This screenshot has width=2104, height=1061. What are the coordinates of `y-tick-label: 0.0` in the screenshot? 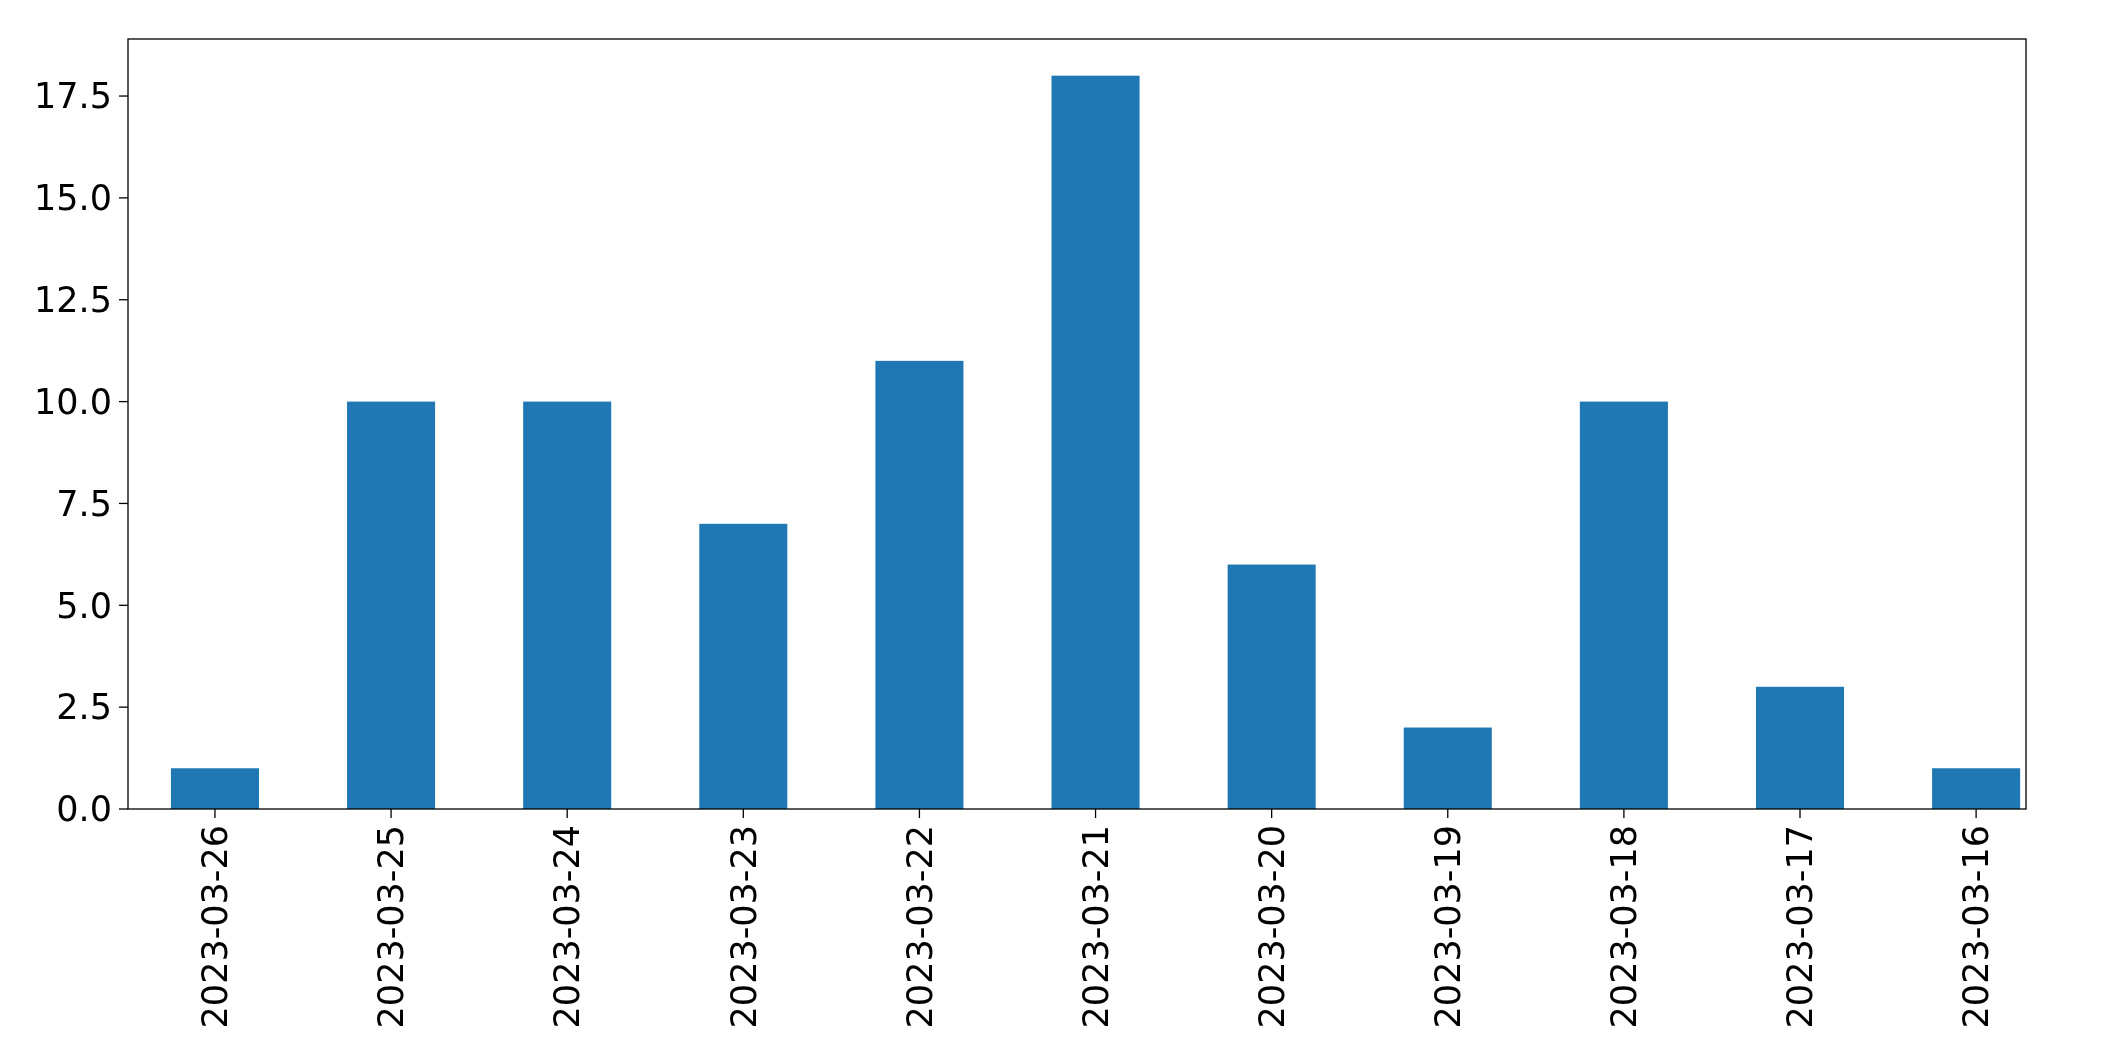 It's located at (84, 809).